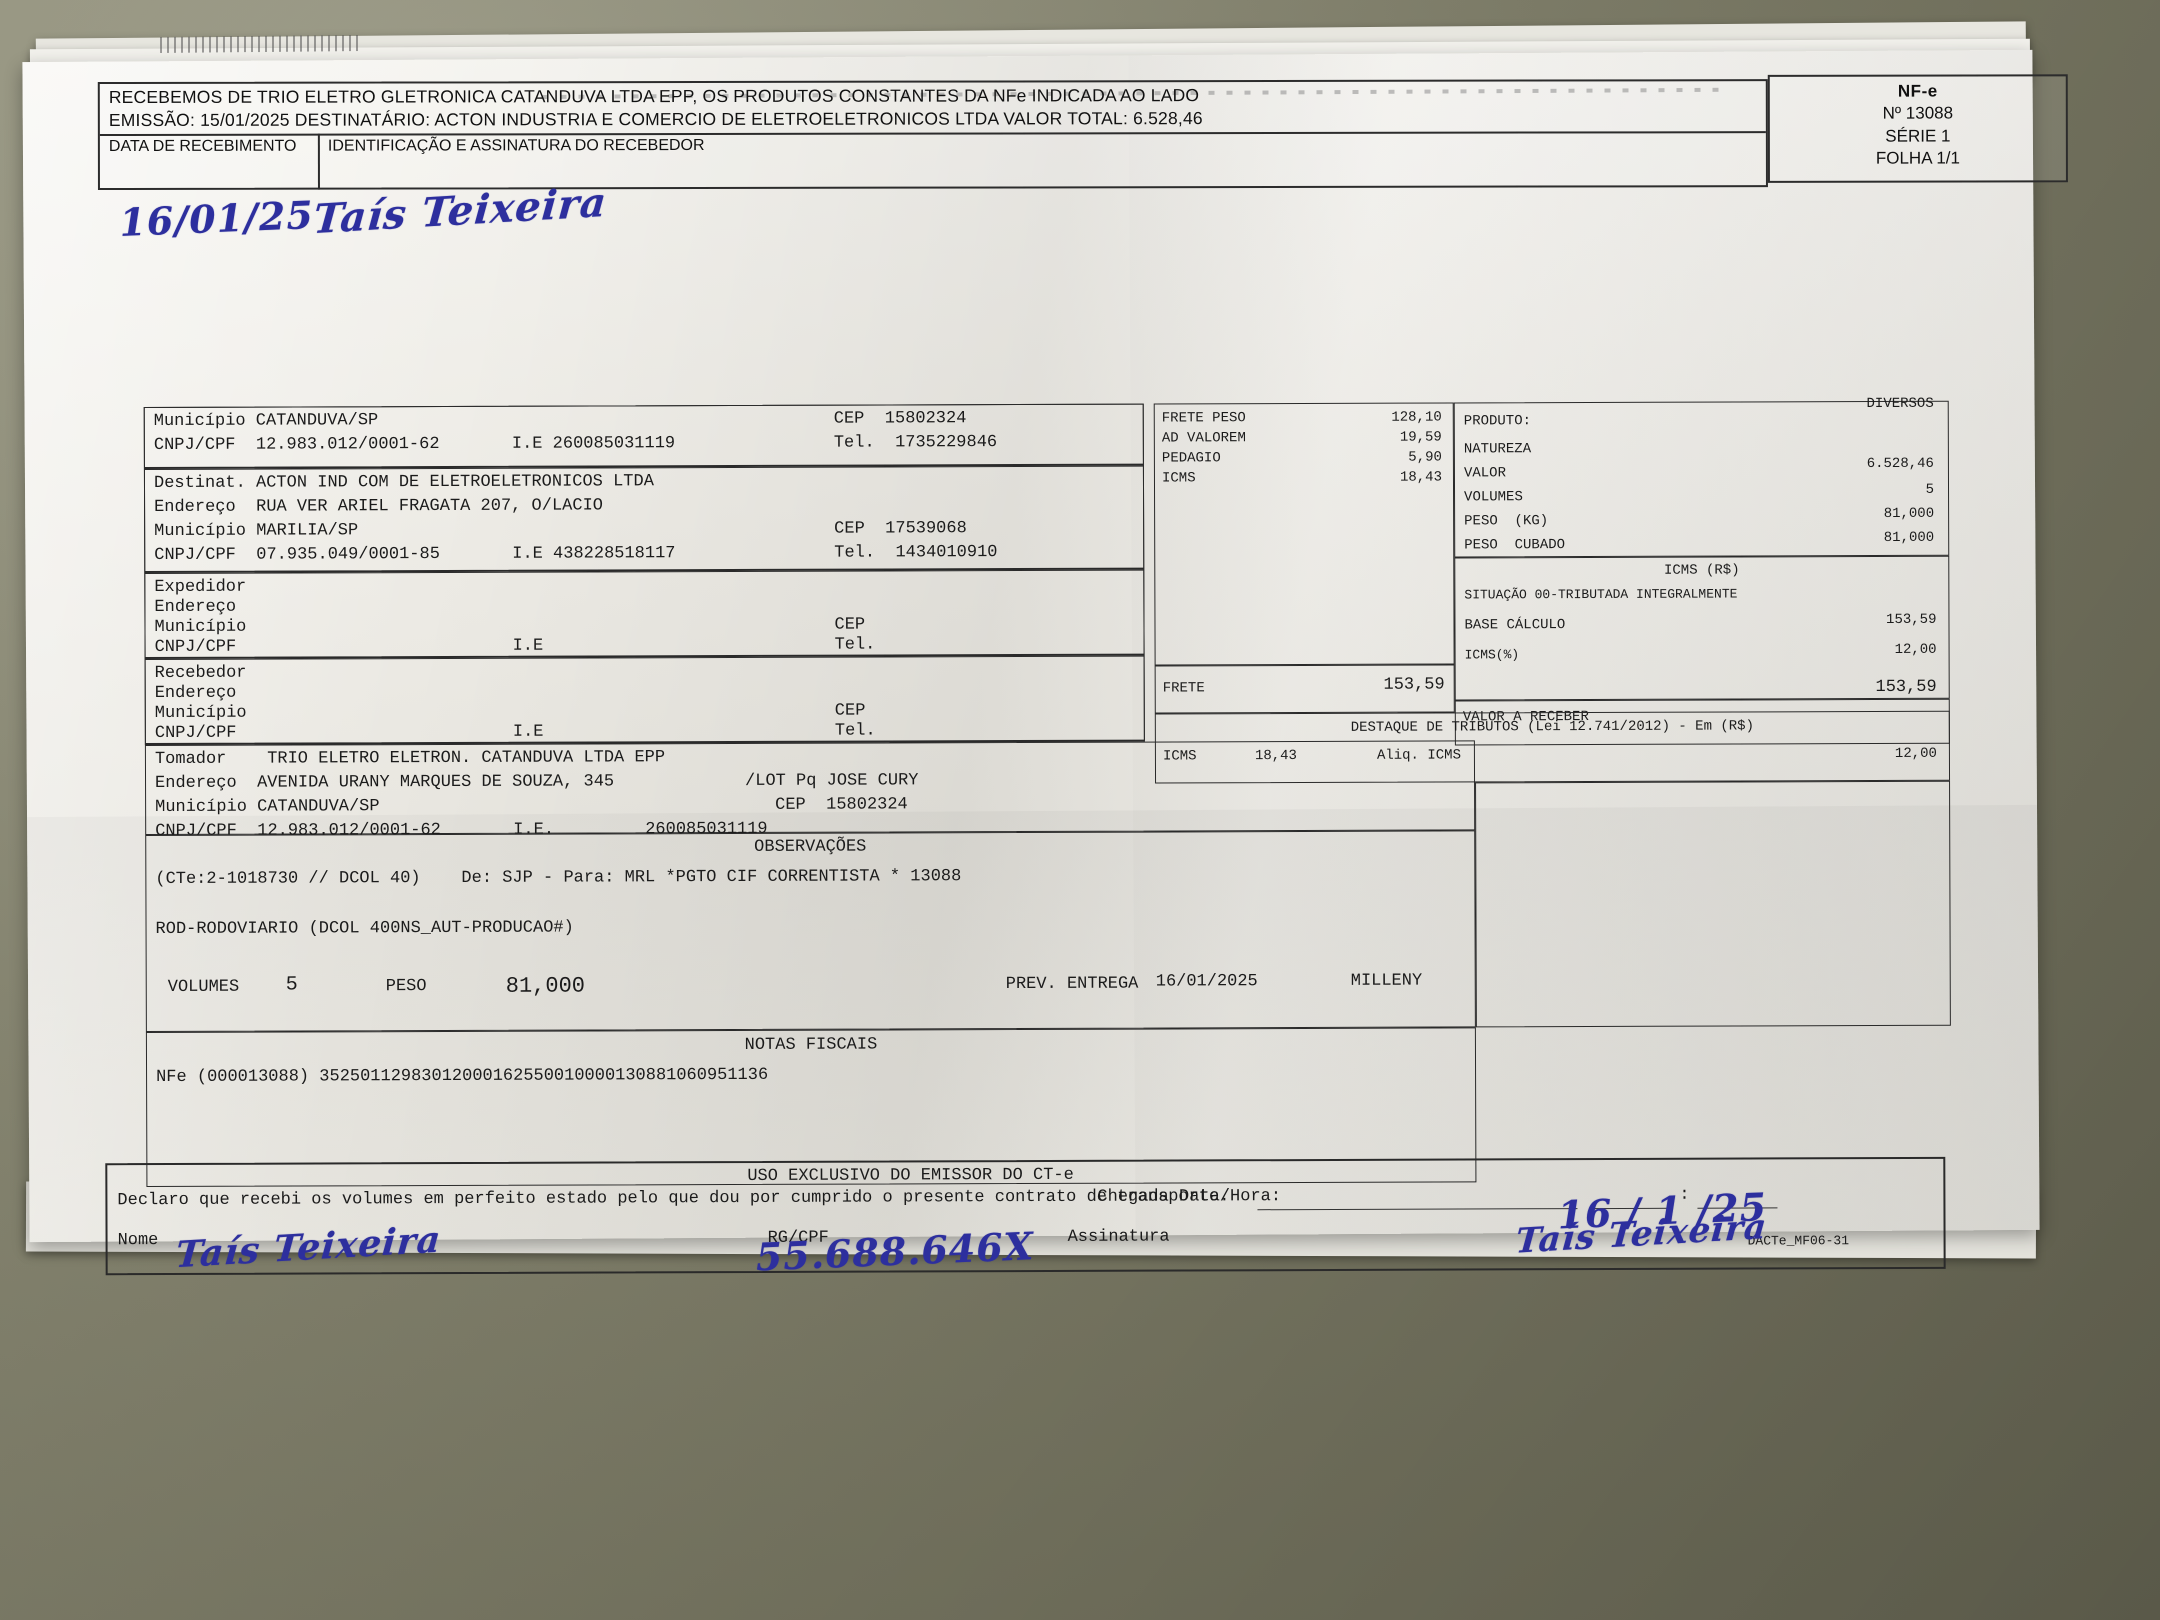  Describe the element at coordinates (1485, 473) in the screenshot. I see `valor-label: VALOR` at that location.